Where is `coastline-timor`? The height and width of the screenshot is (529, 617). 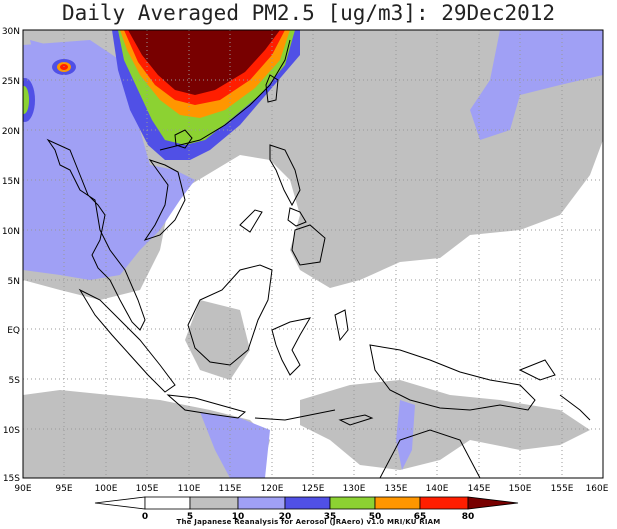
coastline-timor is located at coordinates (356, 420).